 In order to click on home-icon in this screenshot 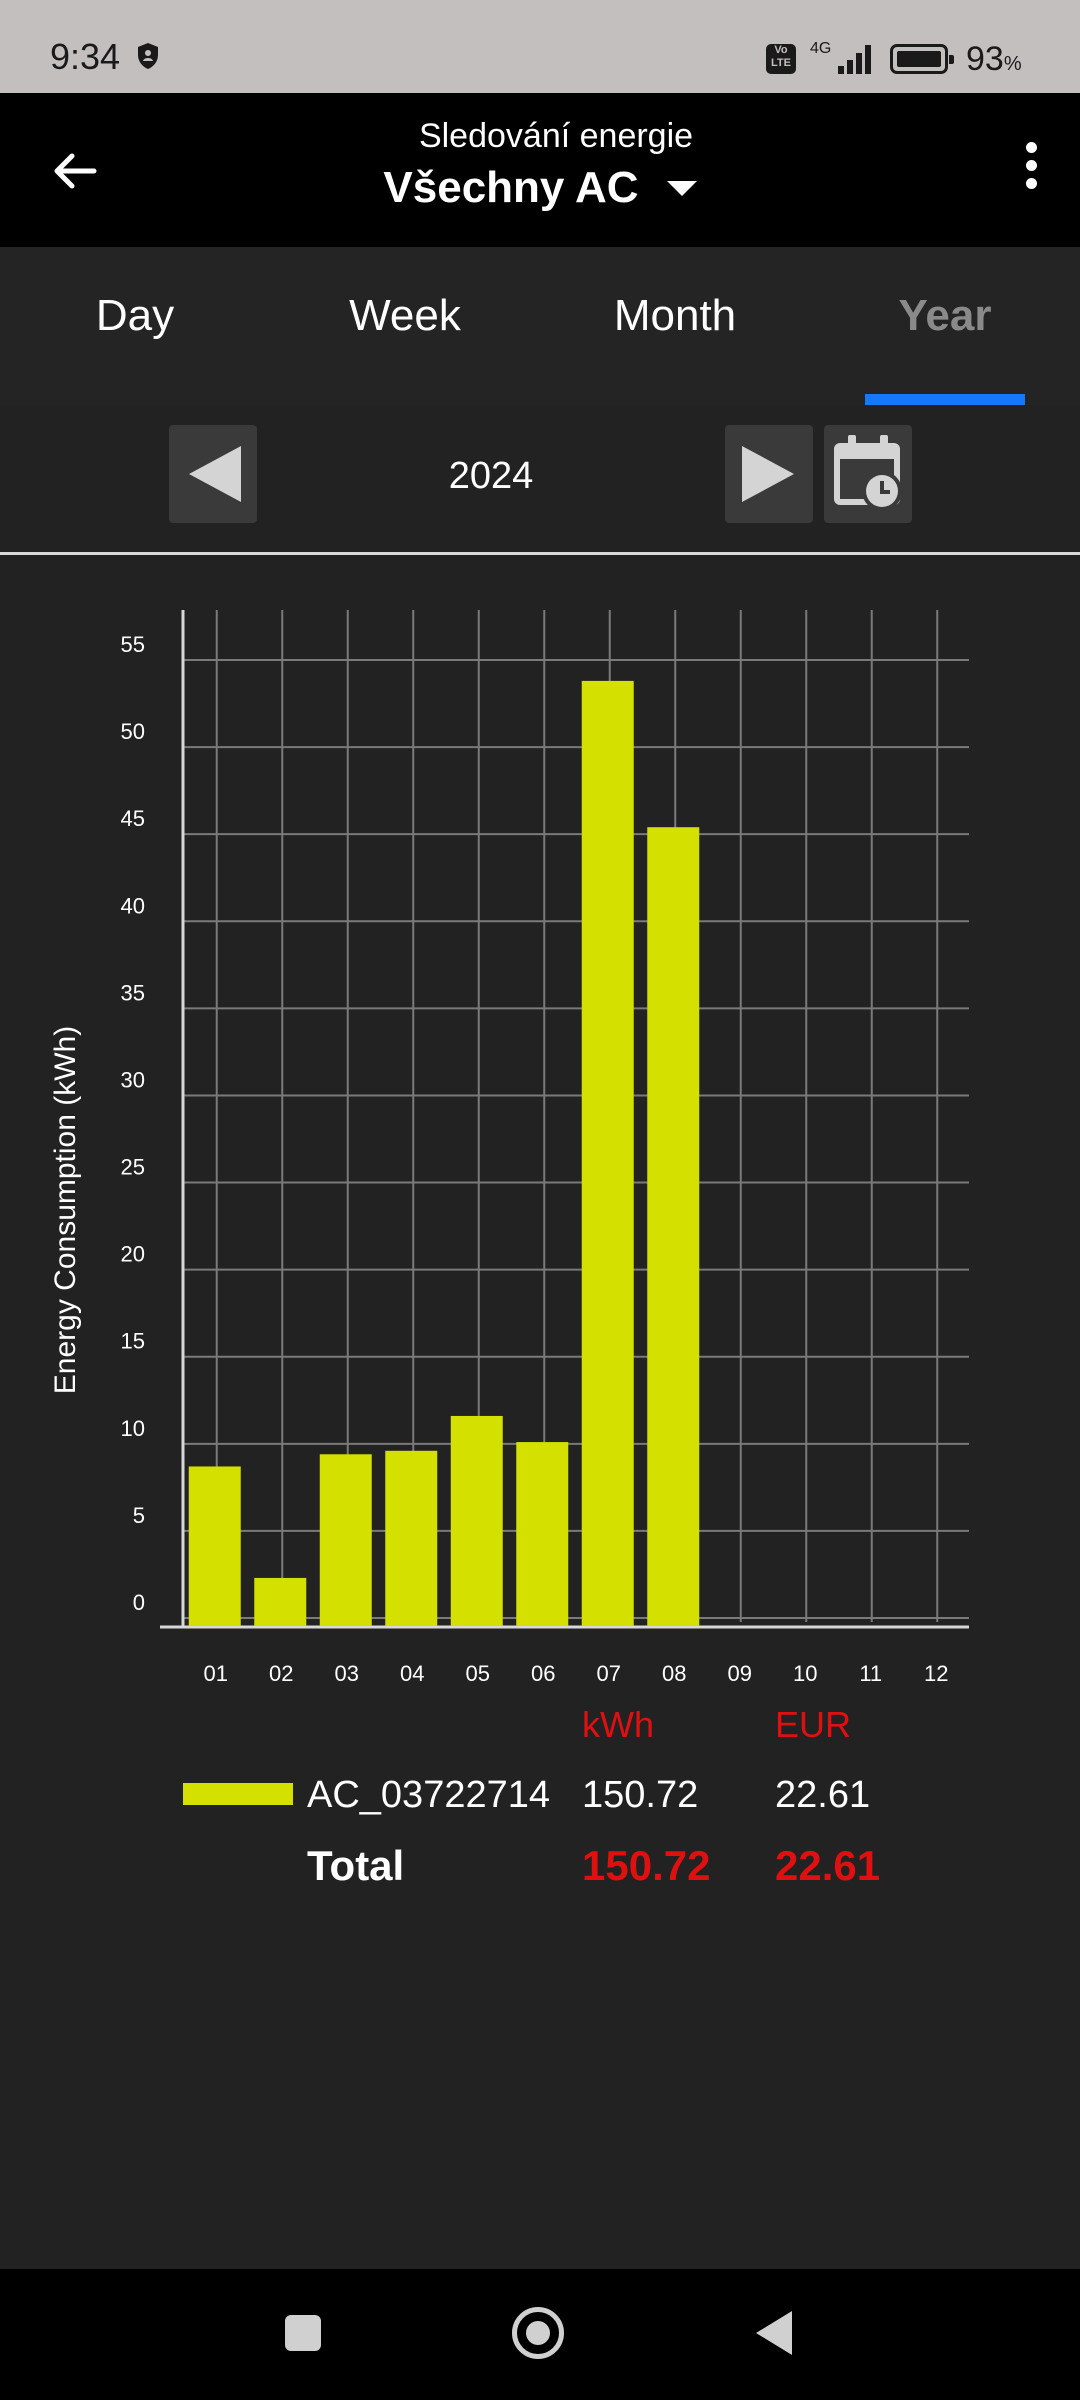, I will do `click(538, 2333)`.